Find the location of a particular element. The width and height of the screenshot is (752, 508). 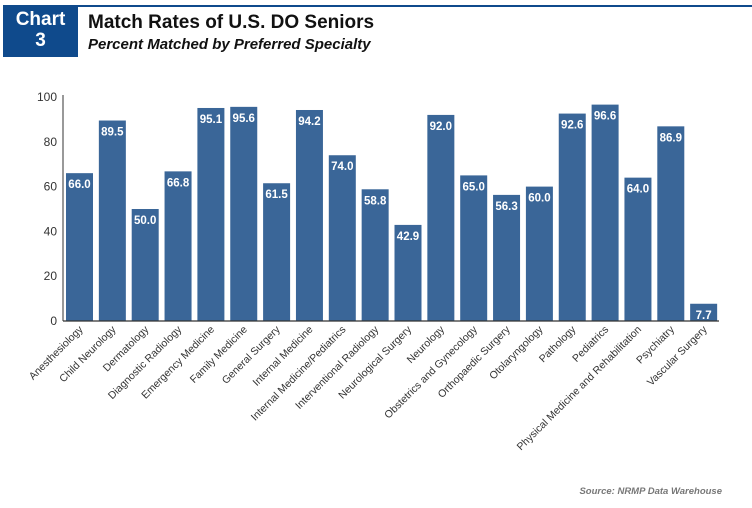

y-tick-label: 80 is located at coordinates (51, 142).